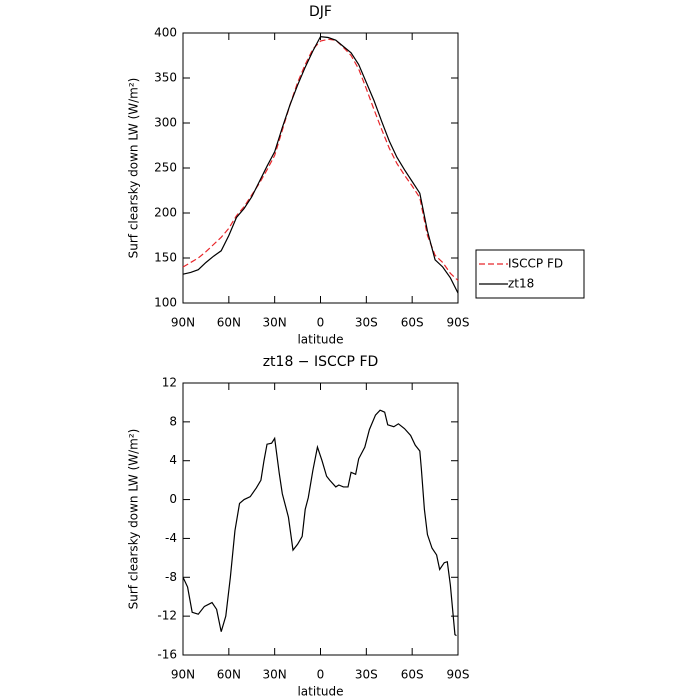  Describe the element at coordinates (165, 33) in the screenshot. I see `y-tick-label: 400` at that location.